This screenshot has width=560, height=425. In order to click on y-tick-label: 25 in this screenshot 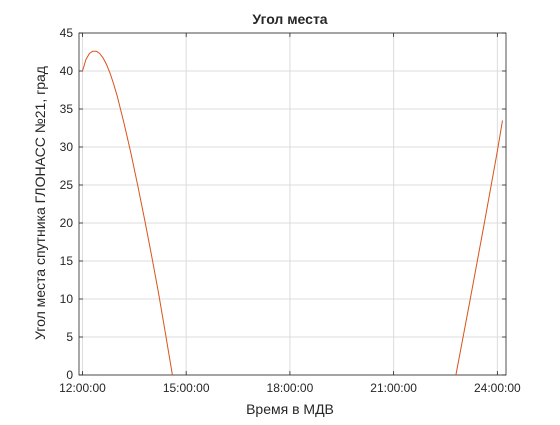, I will do `click(67, 185)`.